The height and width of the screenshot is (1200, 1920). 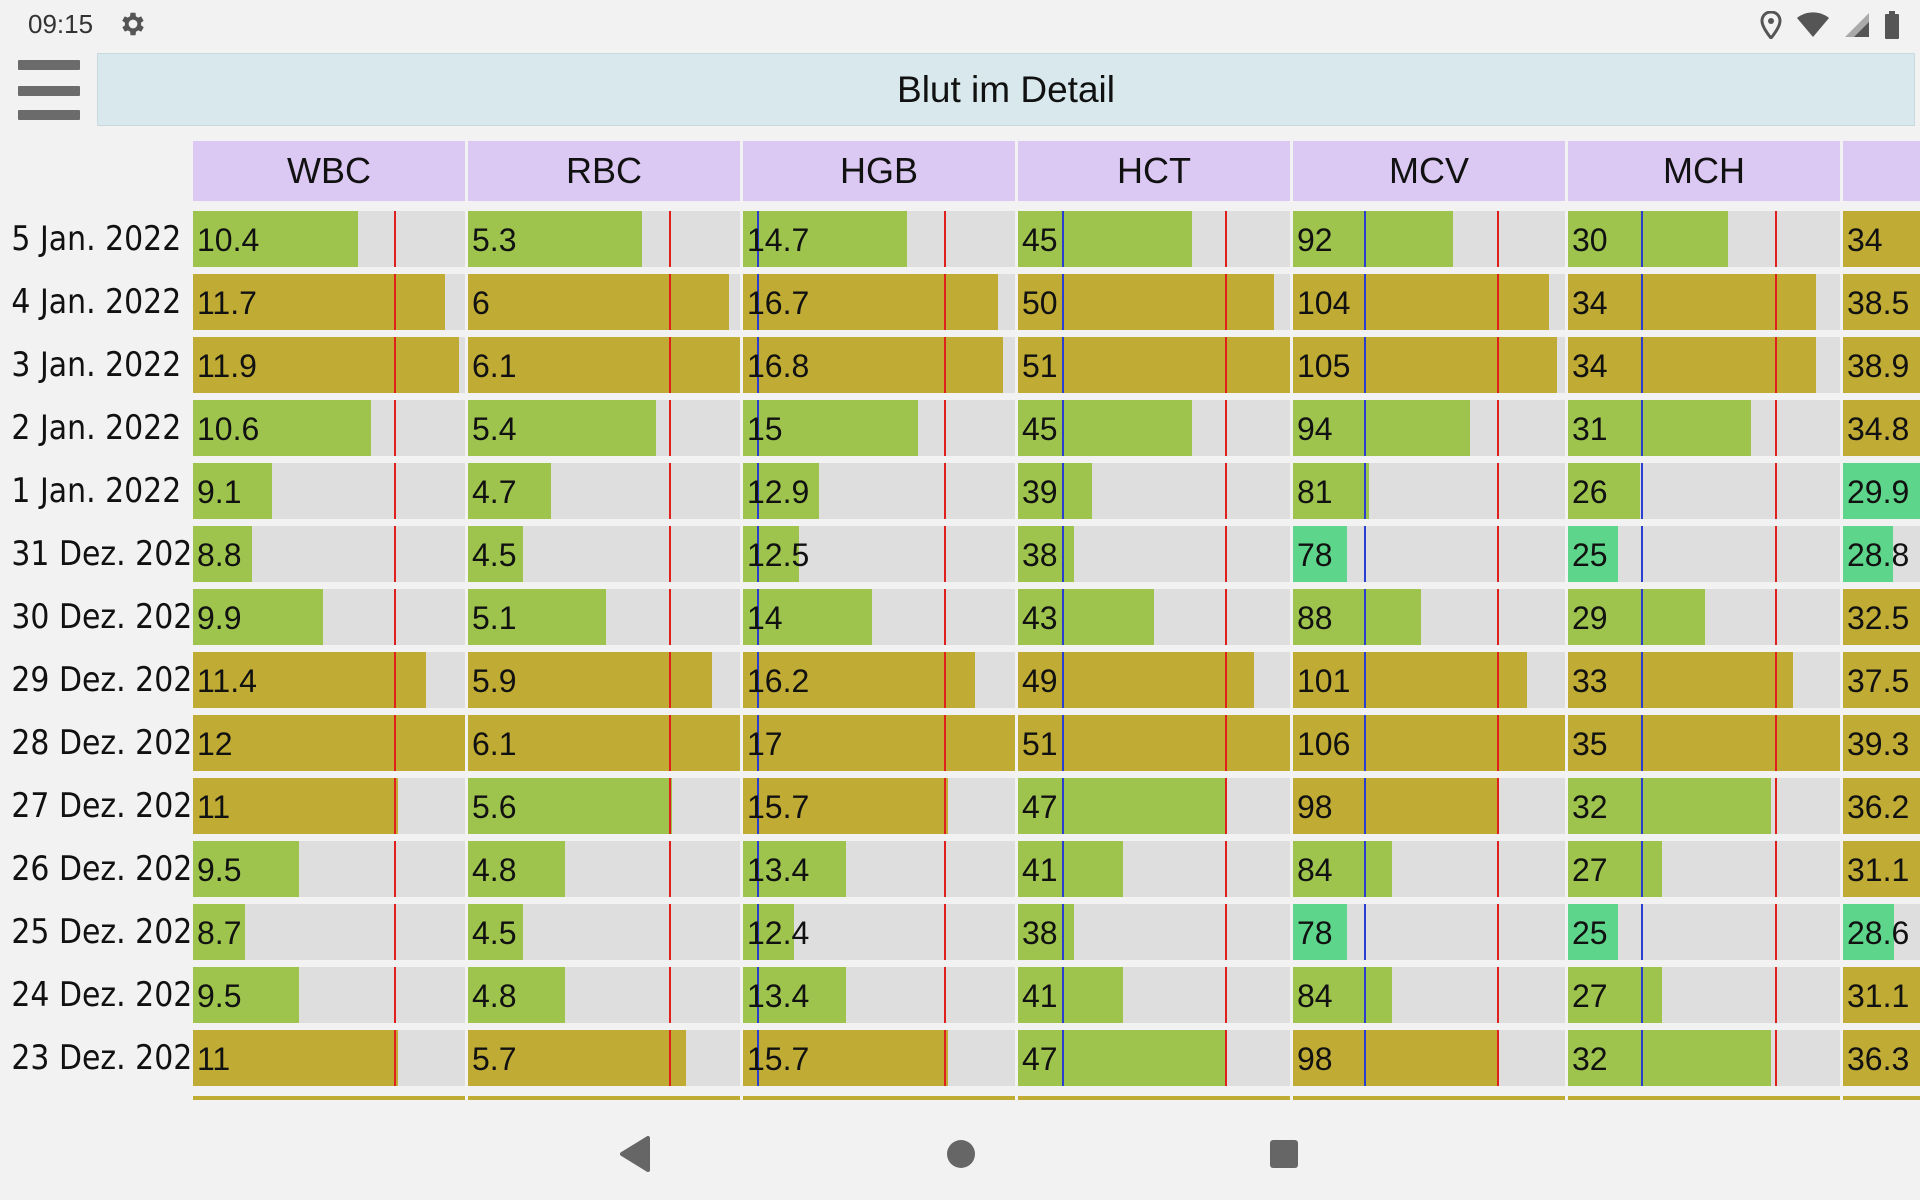 What do you see at coordinates (879, 239) in the screenshot?
I see `value-cell-hgb: 14.7` at bounding box center [879, 239].